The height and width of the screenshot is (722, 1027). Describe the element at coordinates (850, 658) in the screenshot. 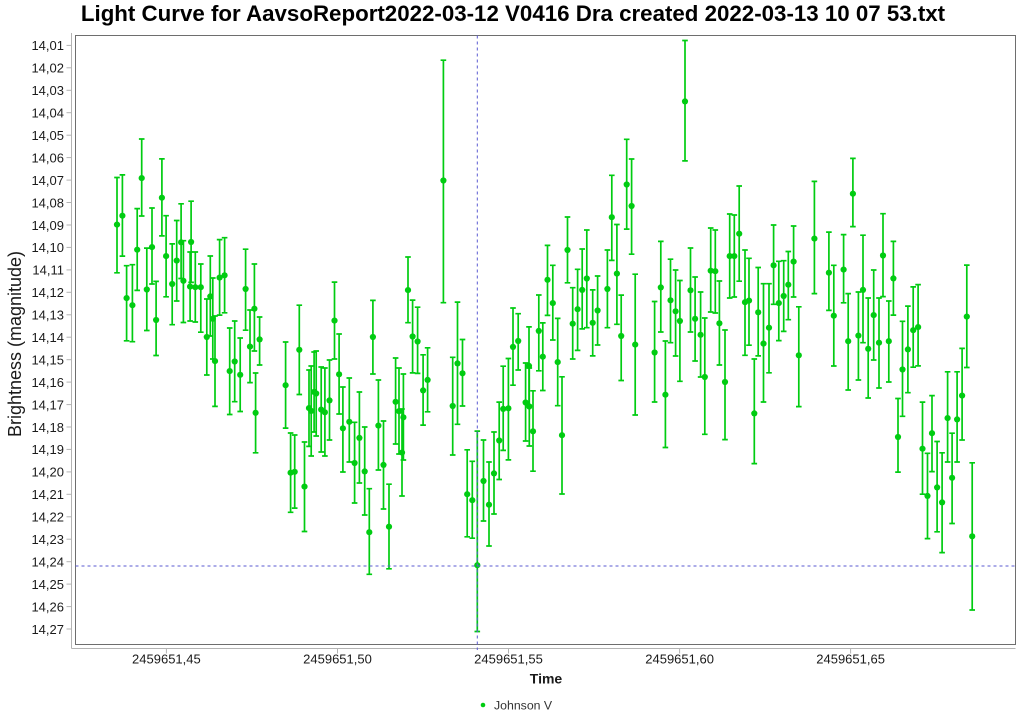

I see `svg-text: 2459651,65` at that location.